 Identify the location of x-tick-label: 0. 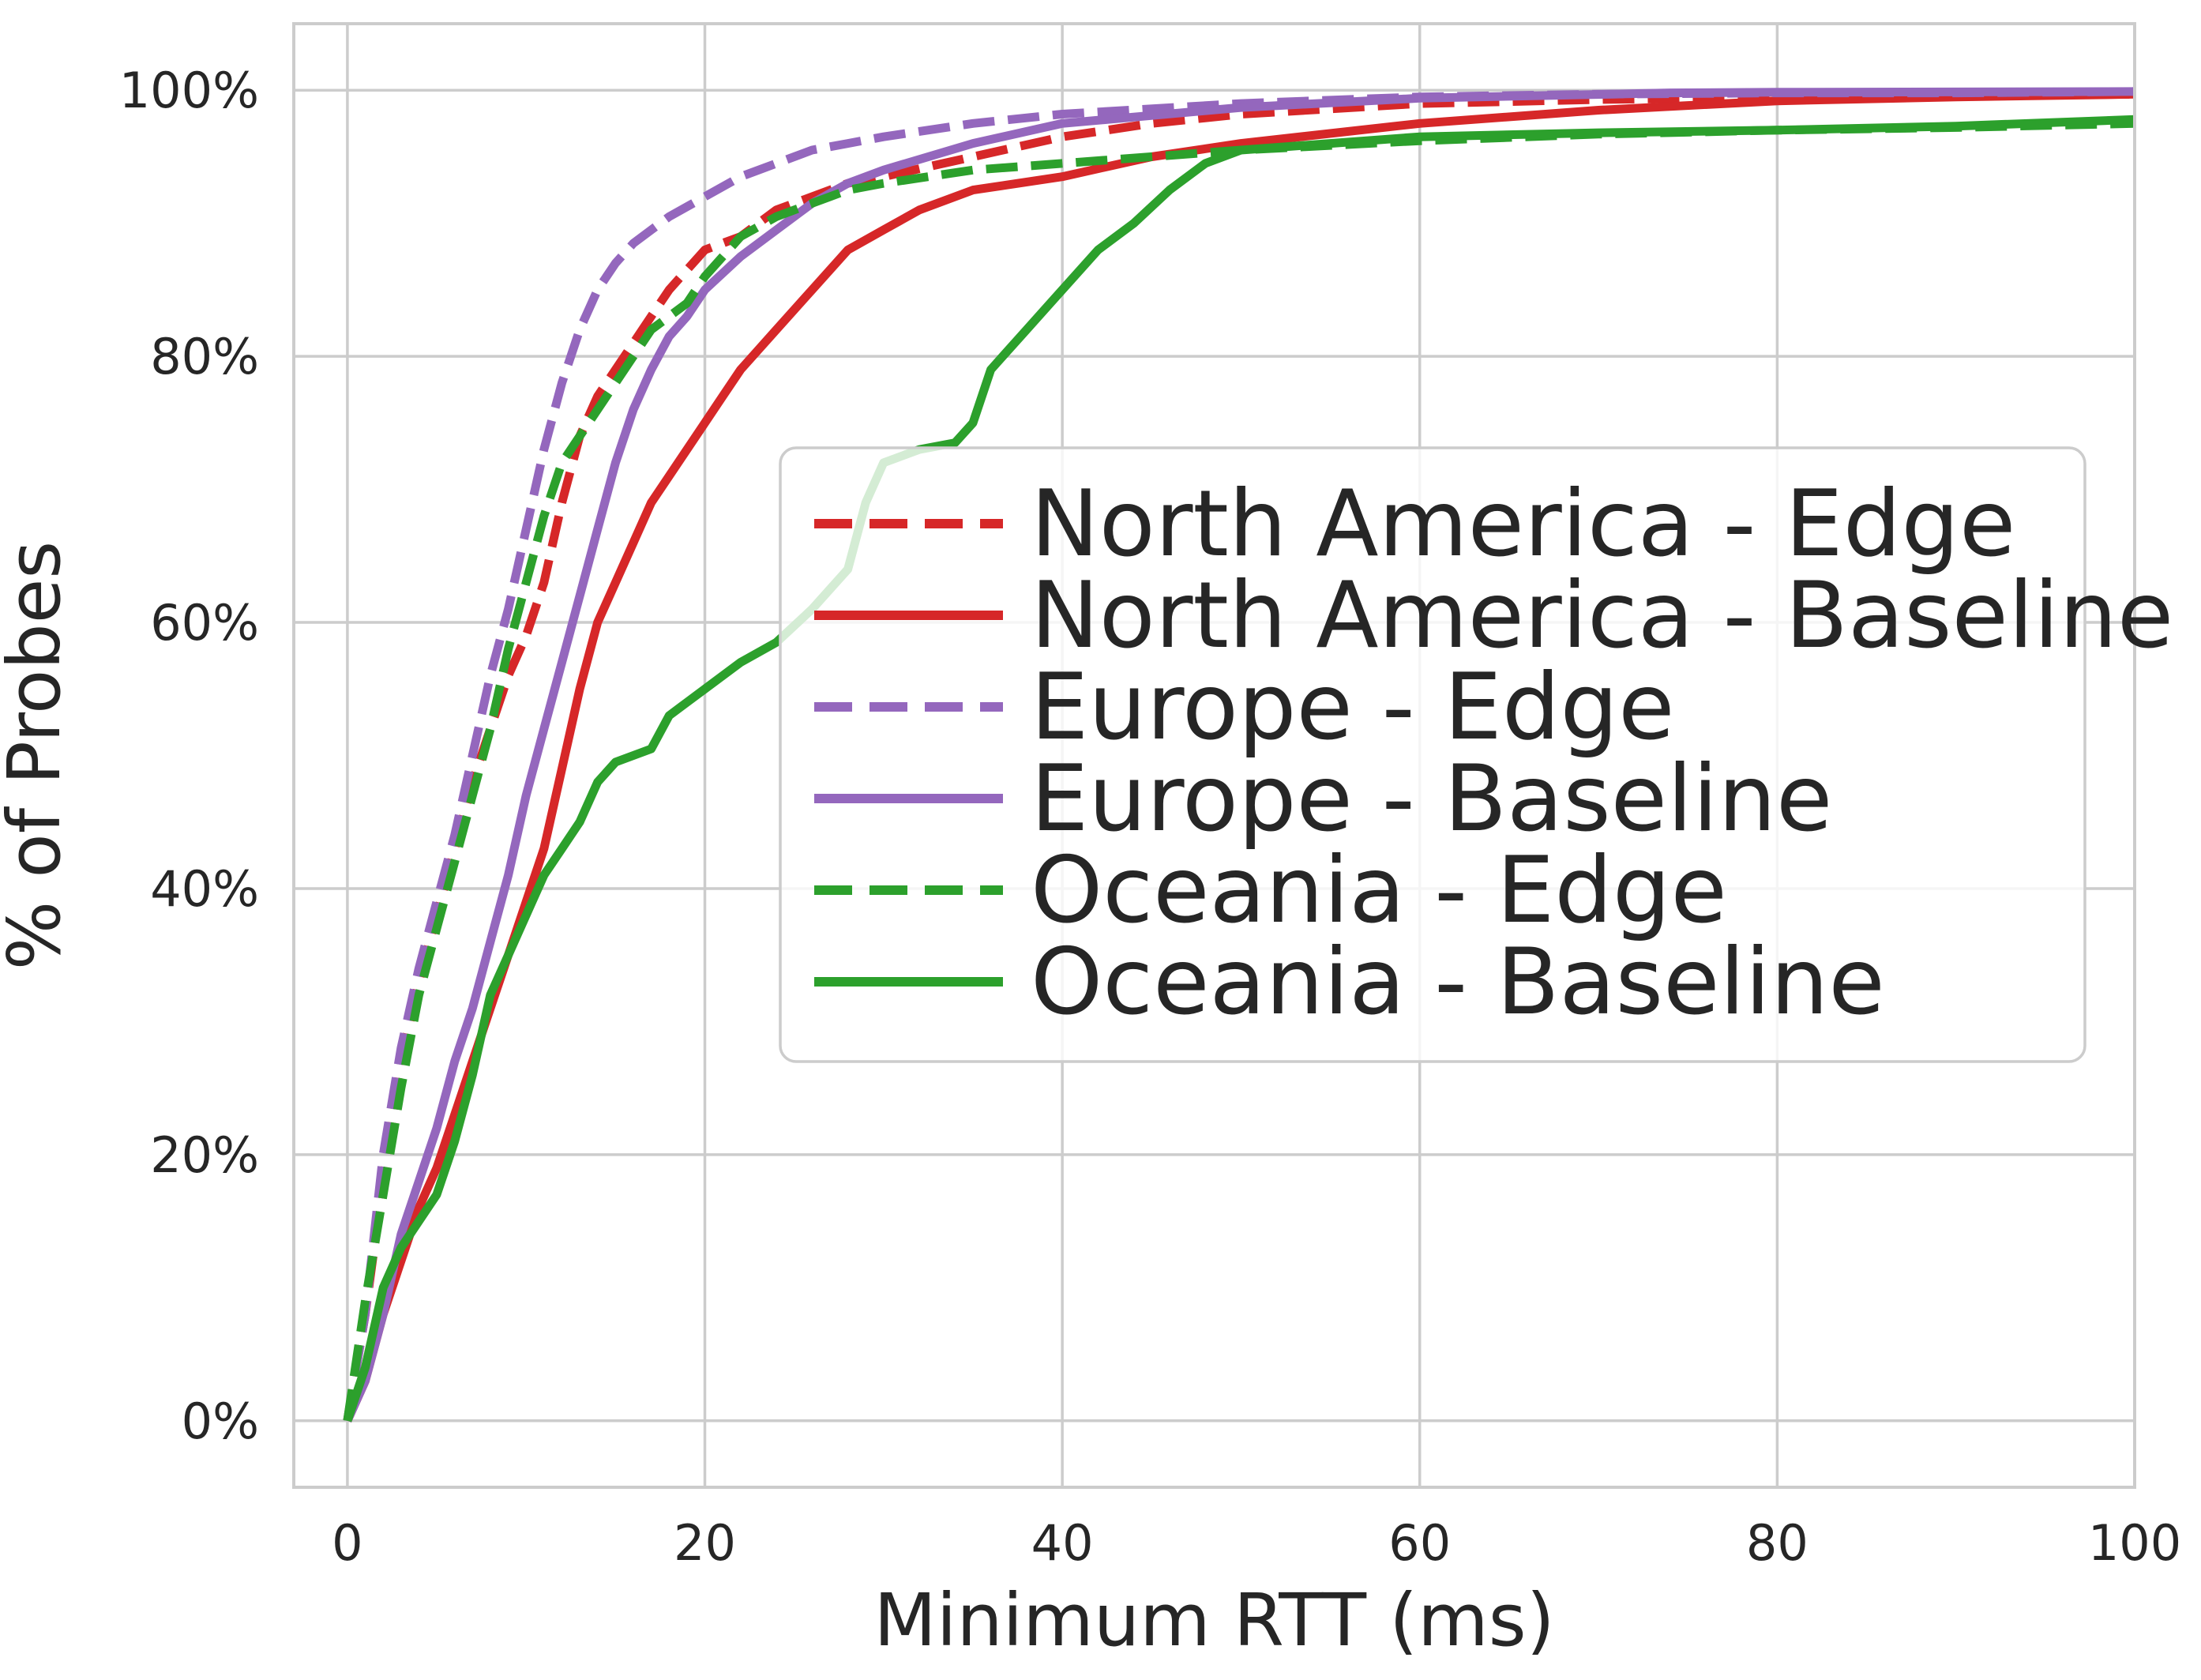
(347, 1543).